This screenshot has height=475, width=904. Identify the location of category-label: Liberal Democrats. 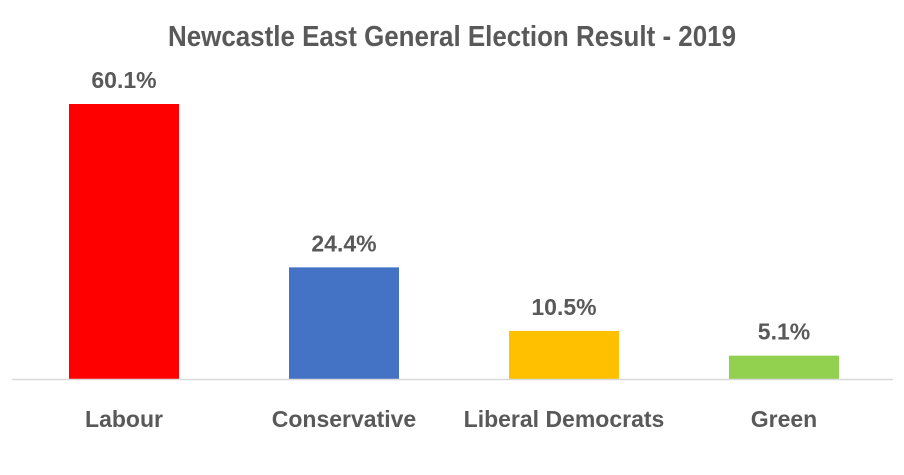
(564, 419).